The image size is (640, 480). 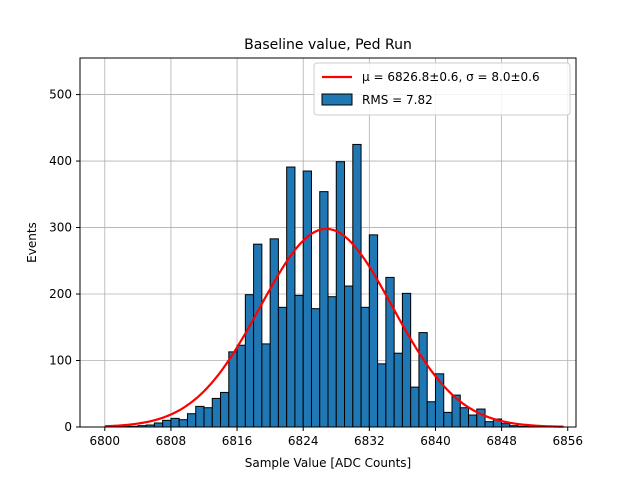 I want to click on legend-histogram-swatch, so click(x=337, y=99).